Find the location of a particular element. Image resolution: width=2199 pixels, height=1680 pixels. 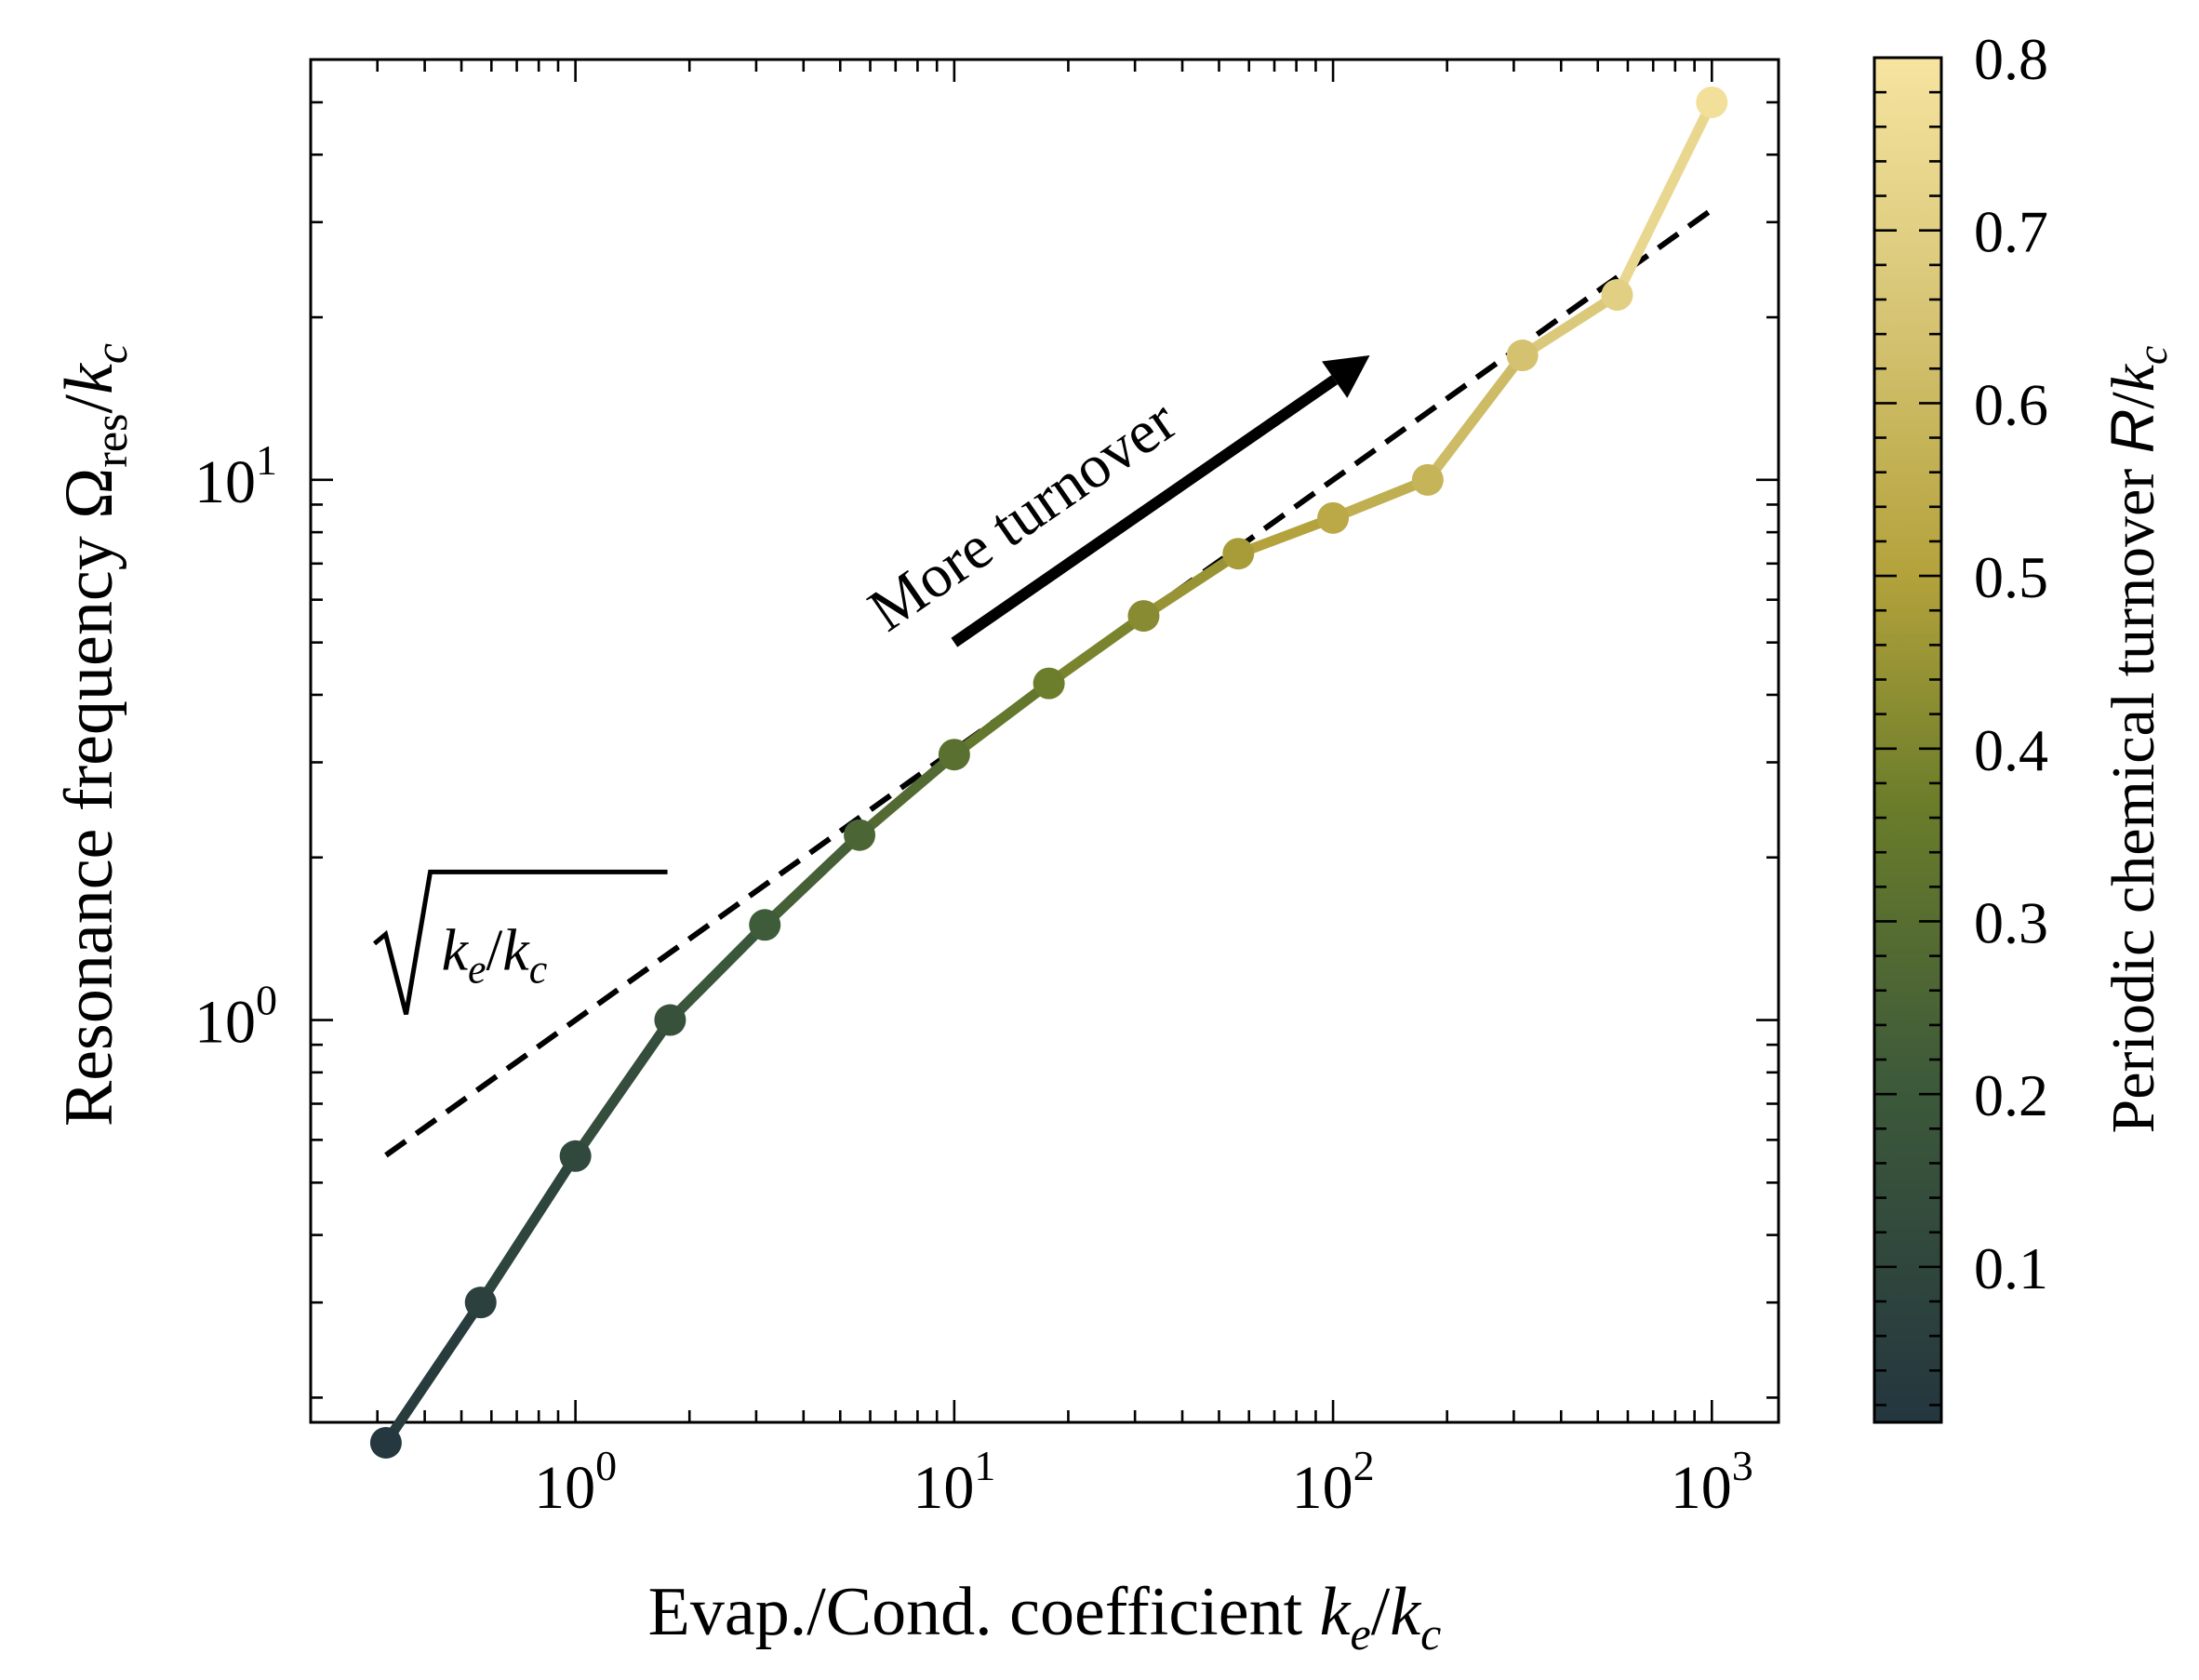

colorbar-tick-labels: 0.1 0.2 0.3 0.4 0.5 0.6 0.7 0.8 is located at coordinates (2011, 663).